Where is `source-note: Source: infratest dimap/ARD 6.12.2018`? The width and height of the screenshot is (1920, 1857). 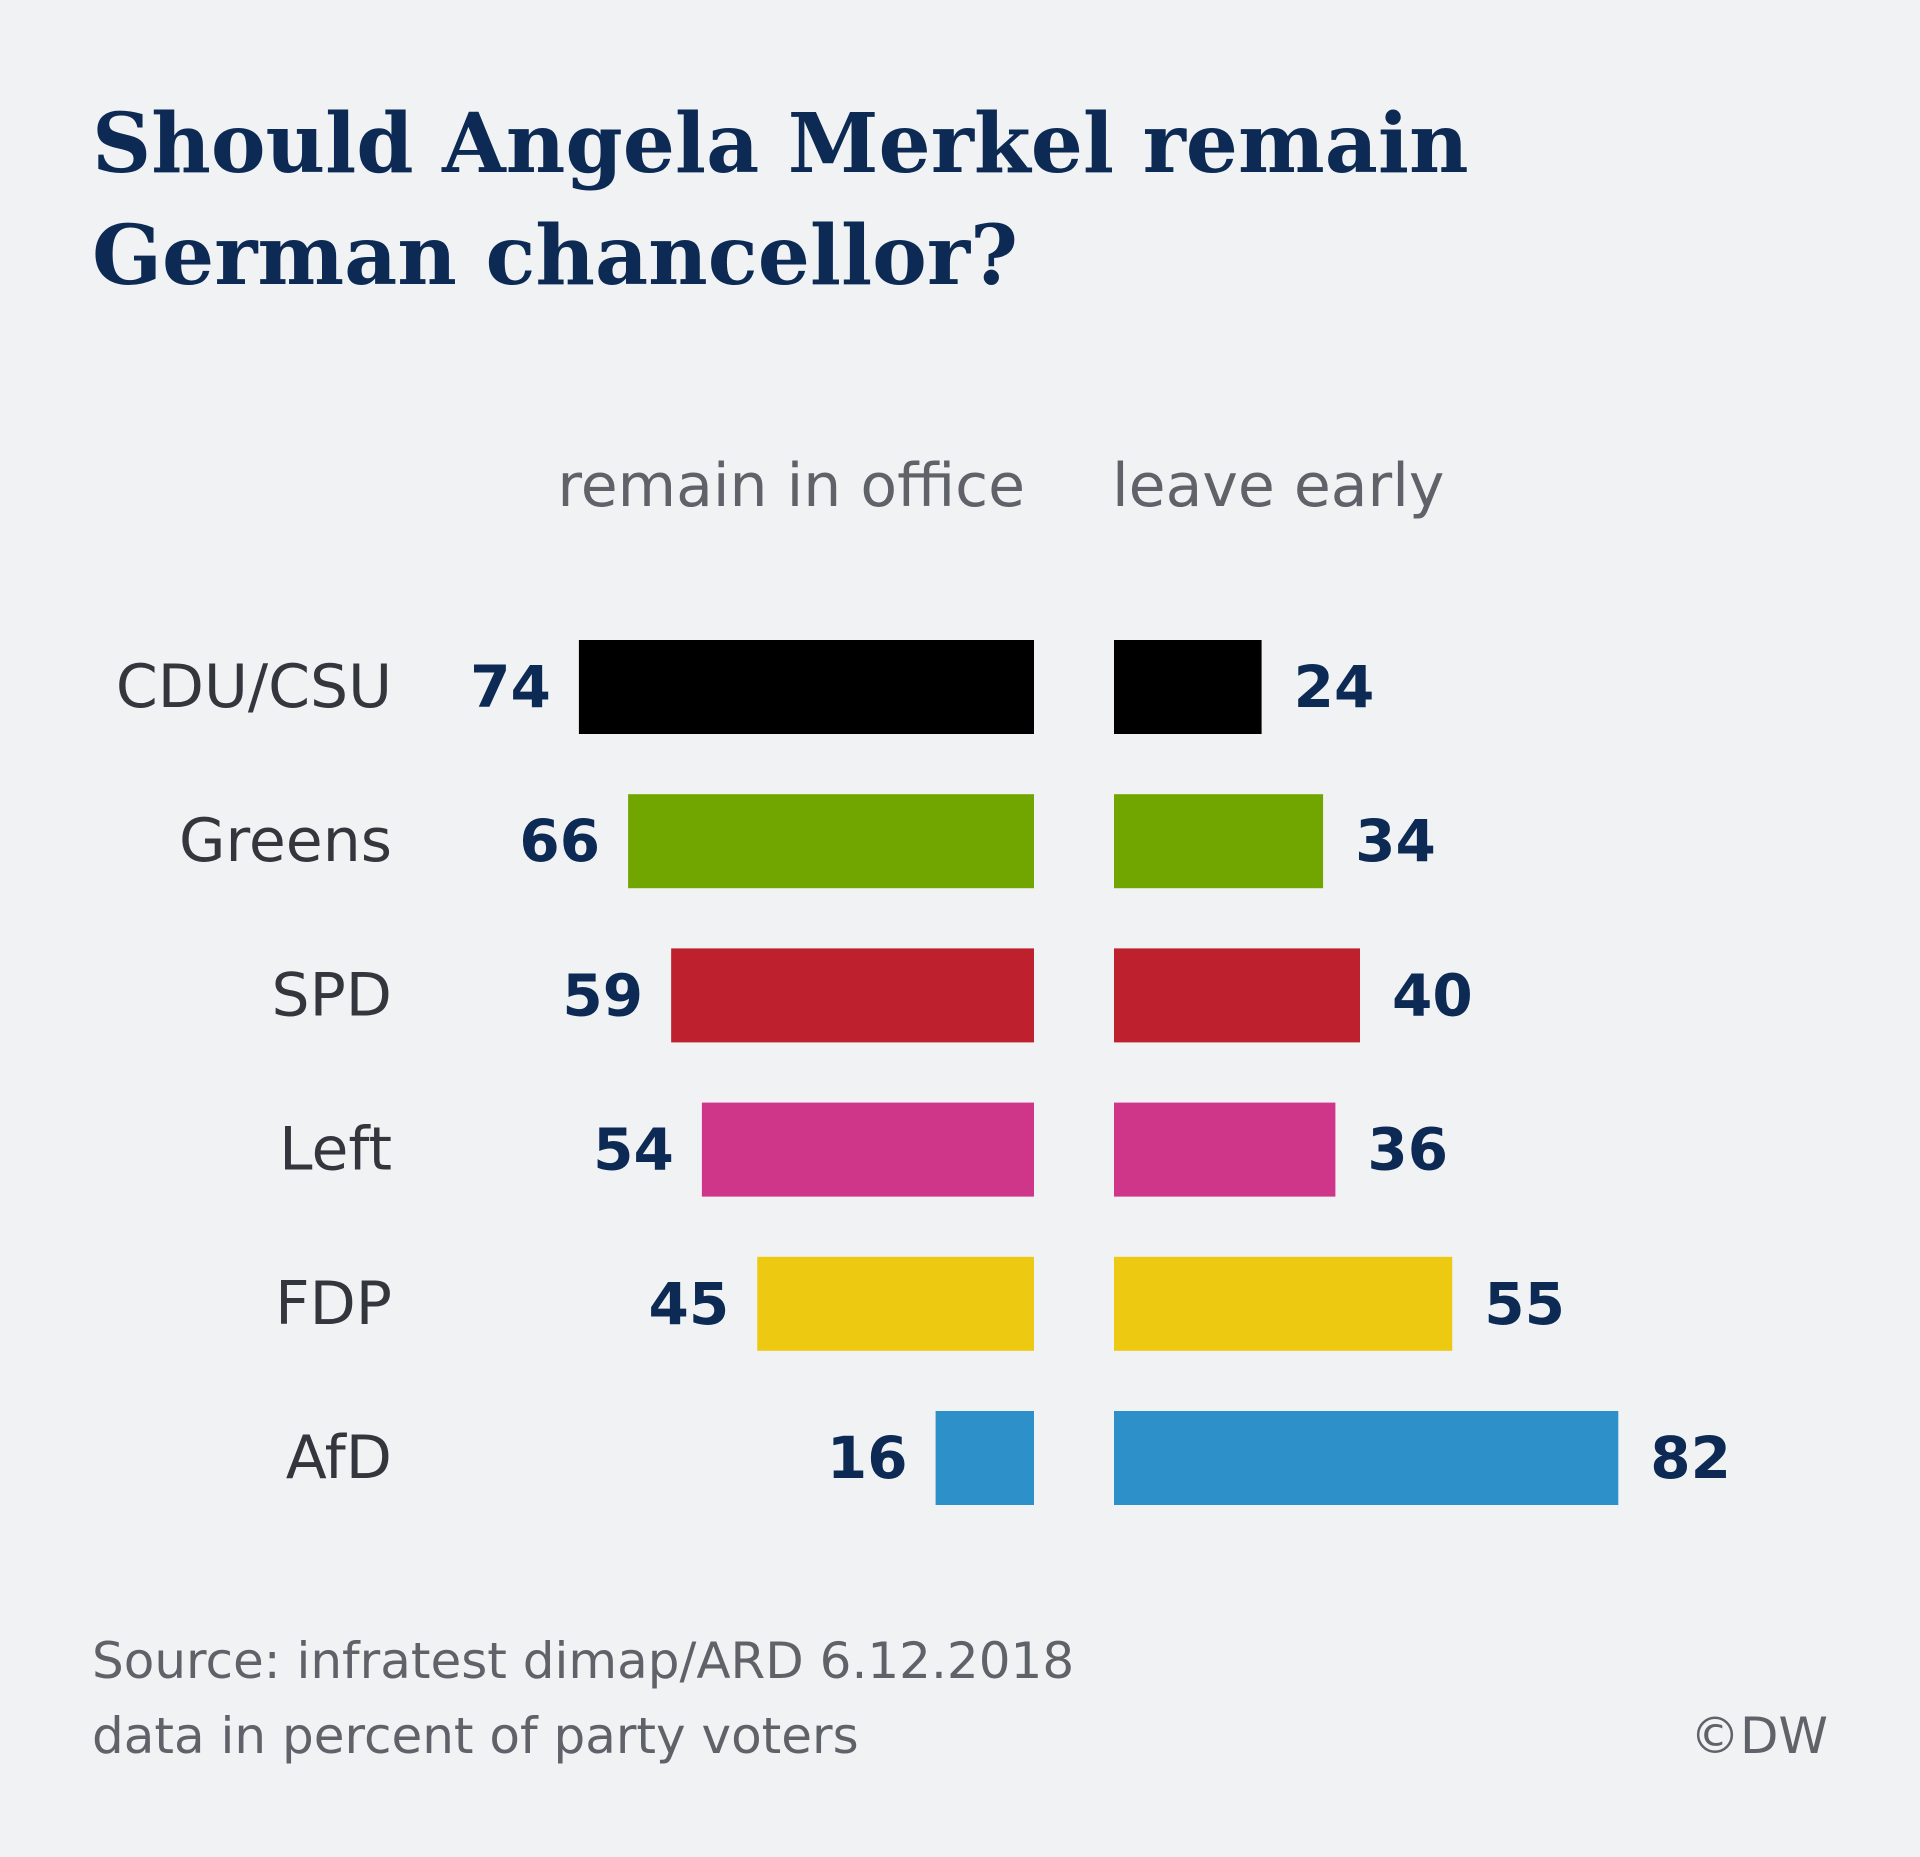
source-note: Source: infratest dimap/ARD 6.12.2018 is located at coordinates (583, 1661).